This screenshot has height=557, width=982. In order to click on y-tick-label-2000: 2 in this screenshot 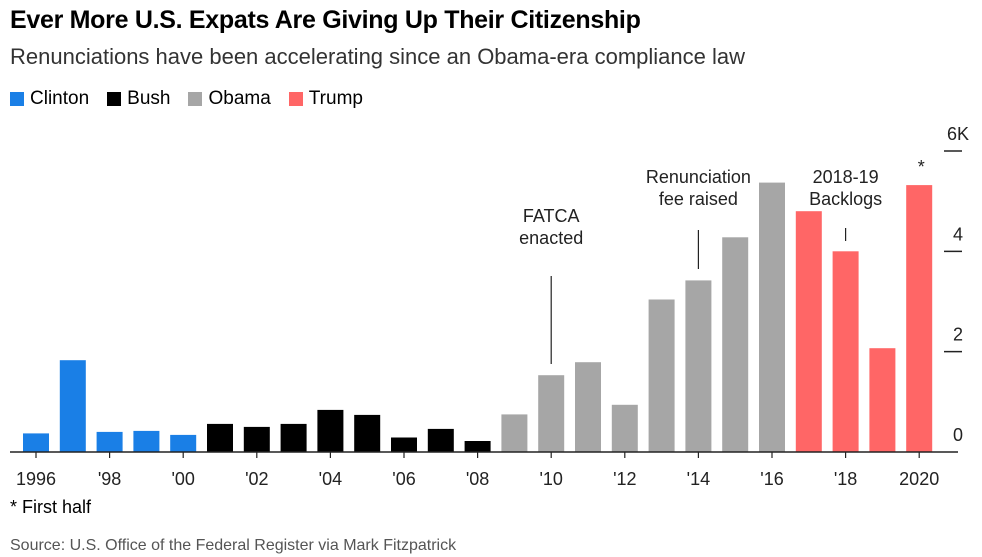, I will do `click(958, 335)`.